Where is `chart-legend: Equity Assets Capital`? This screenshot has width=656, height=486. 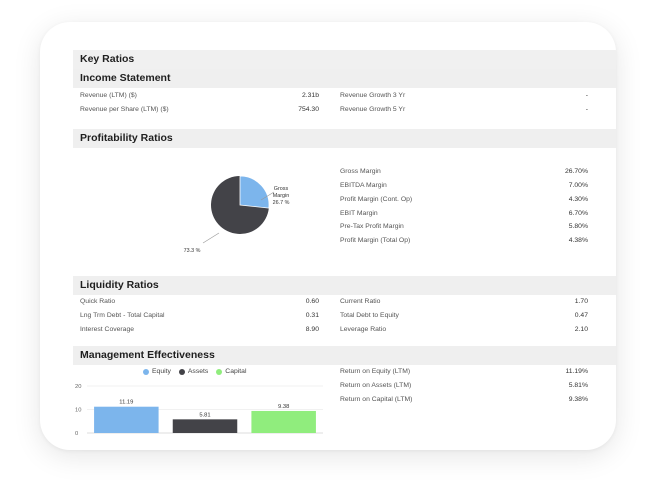 chart-legend: Equity Assets Capital is located at coordinates (194, 371).